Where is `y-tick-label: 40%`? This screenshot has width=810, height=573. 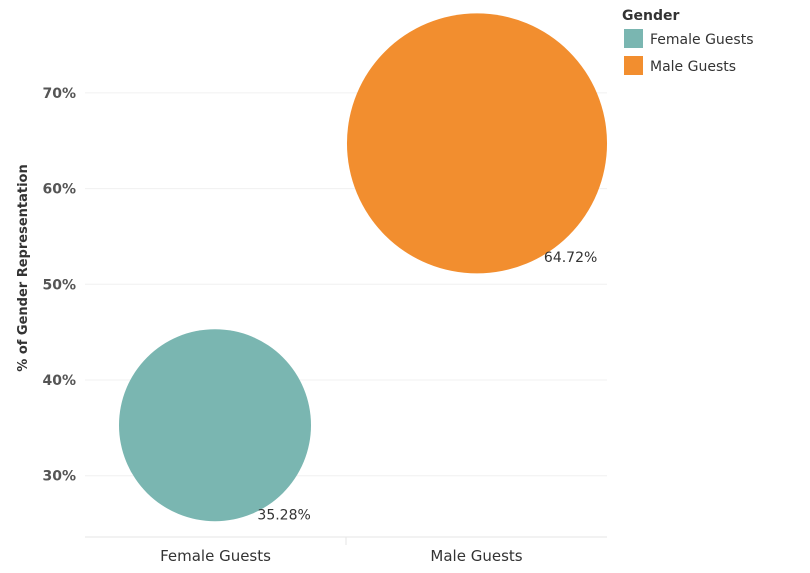
y-tick-label: 40% is located at coordinates (59, 381).